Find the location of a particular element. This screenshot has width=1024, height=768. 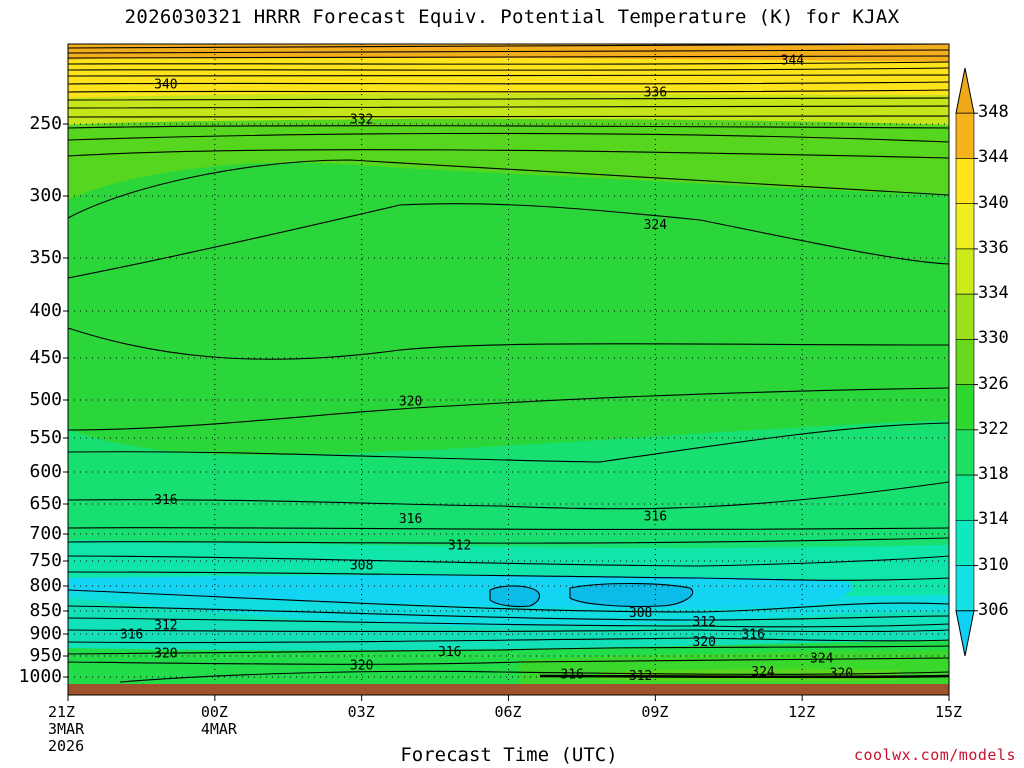

ground-strip is located at coordinates (508, 689).